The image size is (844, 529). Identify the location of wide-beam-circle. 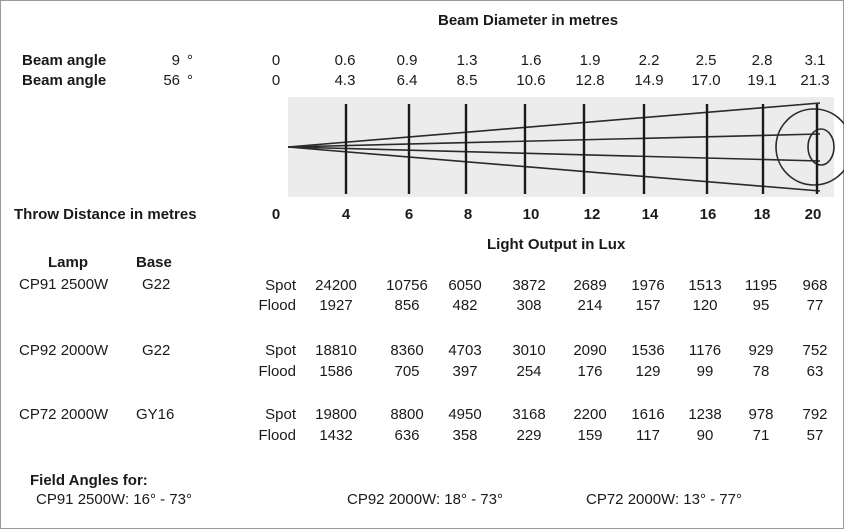
(809, 147).